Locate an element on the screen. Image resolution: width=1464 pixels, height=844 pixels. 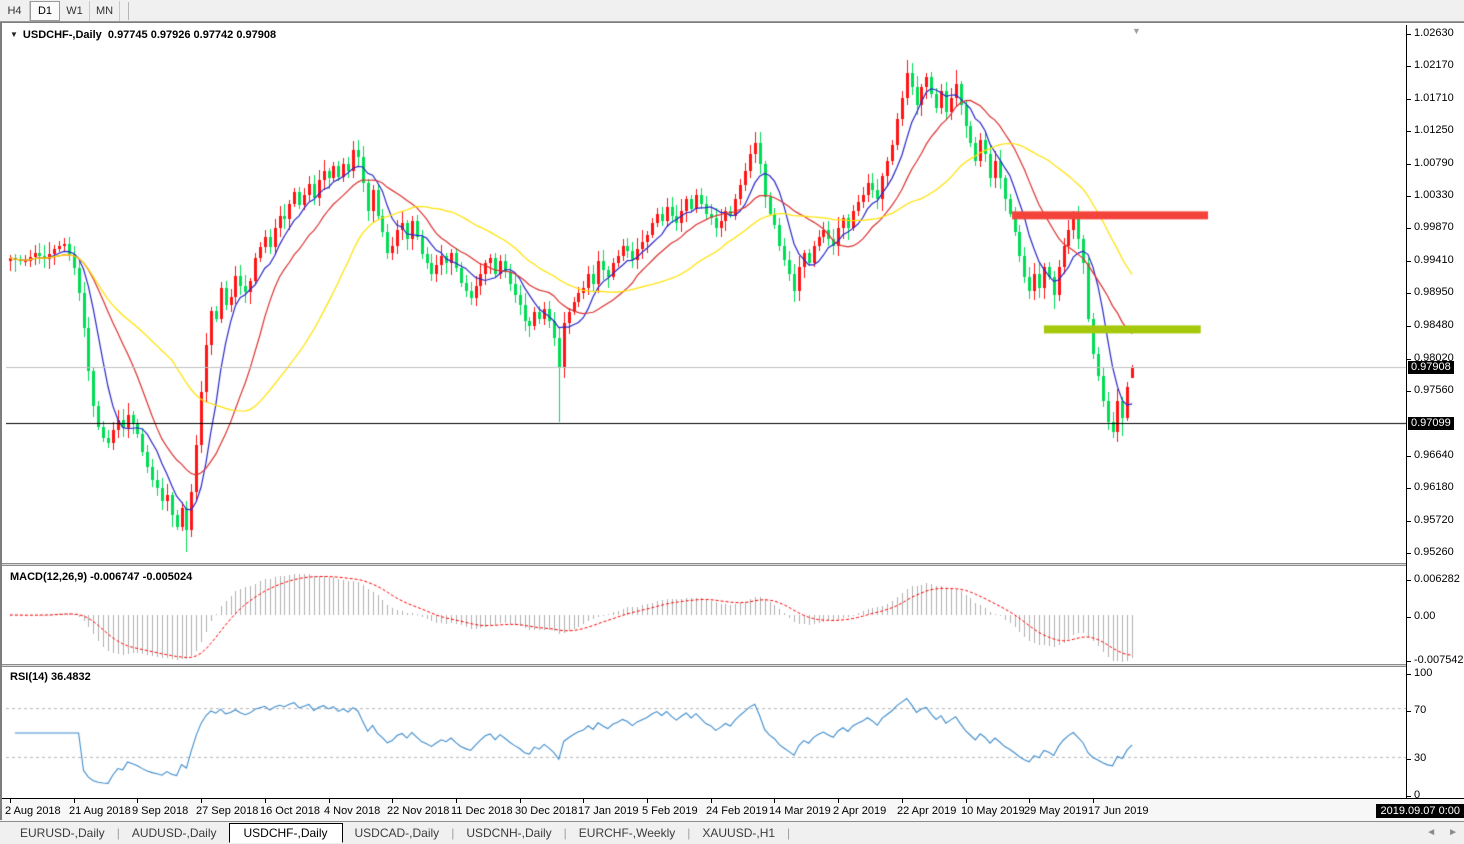
price-axis-label: 0.96180 is located at coordinates (1434, 487).